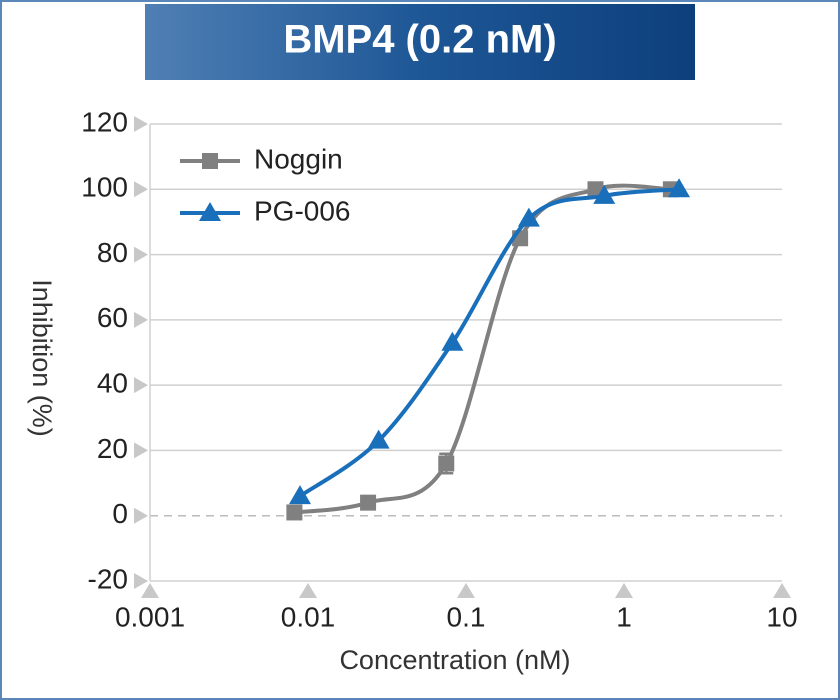 This screenshot has height=700, width=840. What do you see at coordinates (624, 616) in the screenshot?
I see `x-tick-label: 1` at bounding box center [624, 616].